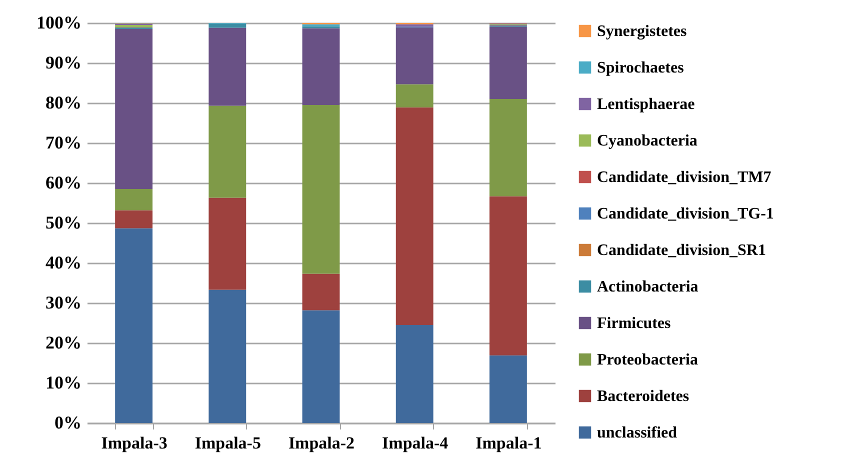  What do you see at coordinates (64, 222) in the screenshot?
I see `y-tick-label: 50%` at bounding box center [64, 222].